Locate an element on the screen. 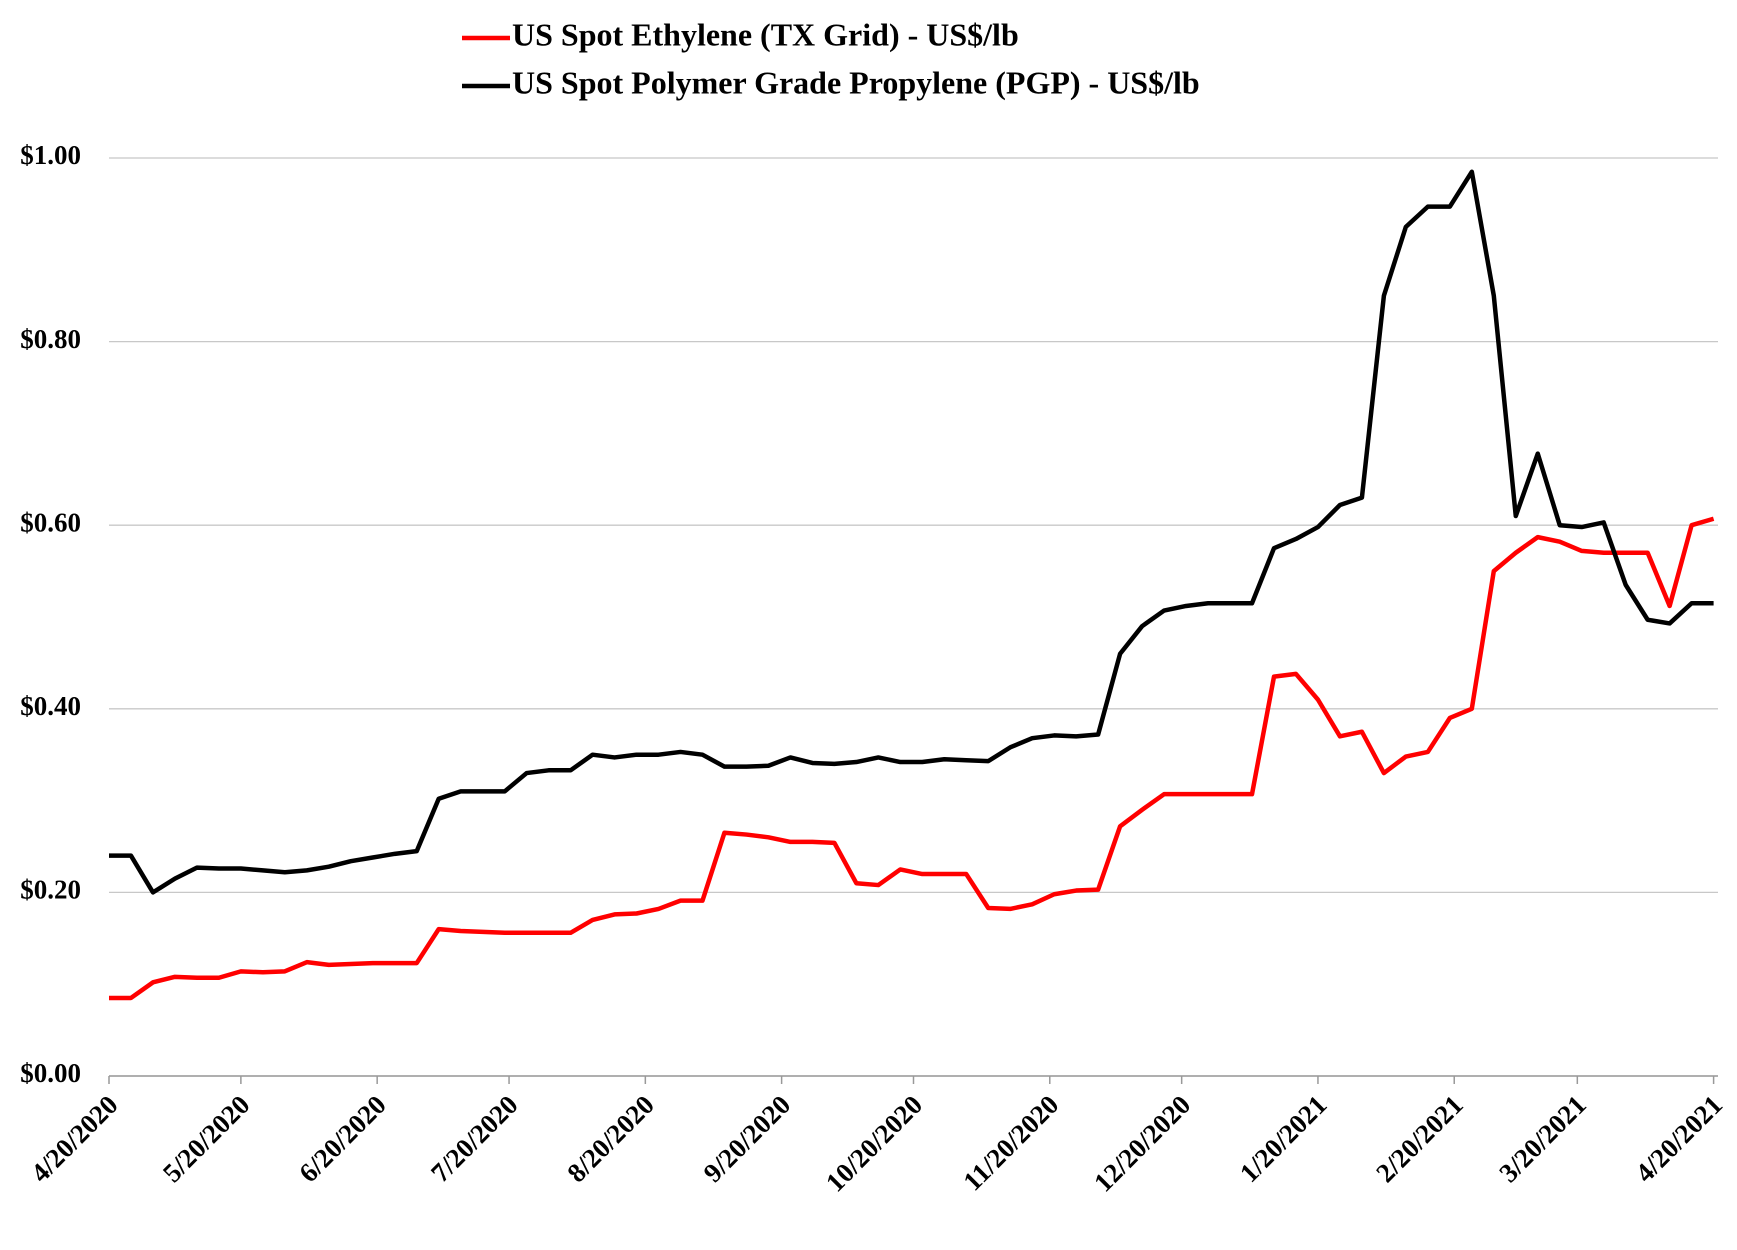  y-tick-label: $0.00 is located at coordinates (50, 1073).